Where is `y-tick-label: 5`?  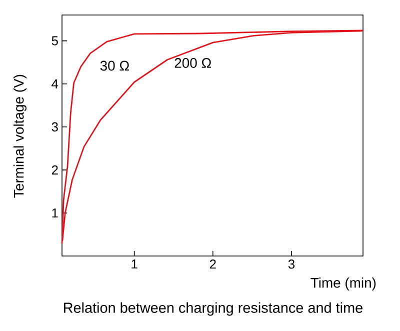
y-tick-label: 5 is located at coordinates (55, 41).